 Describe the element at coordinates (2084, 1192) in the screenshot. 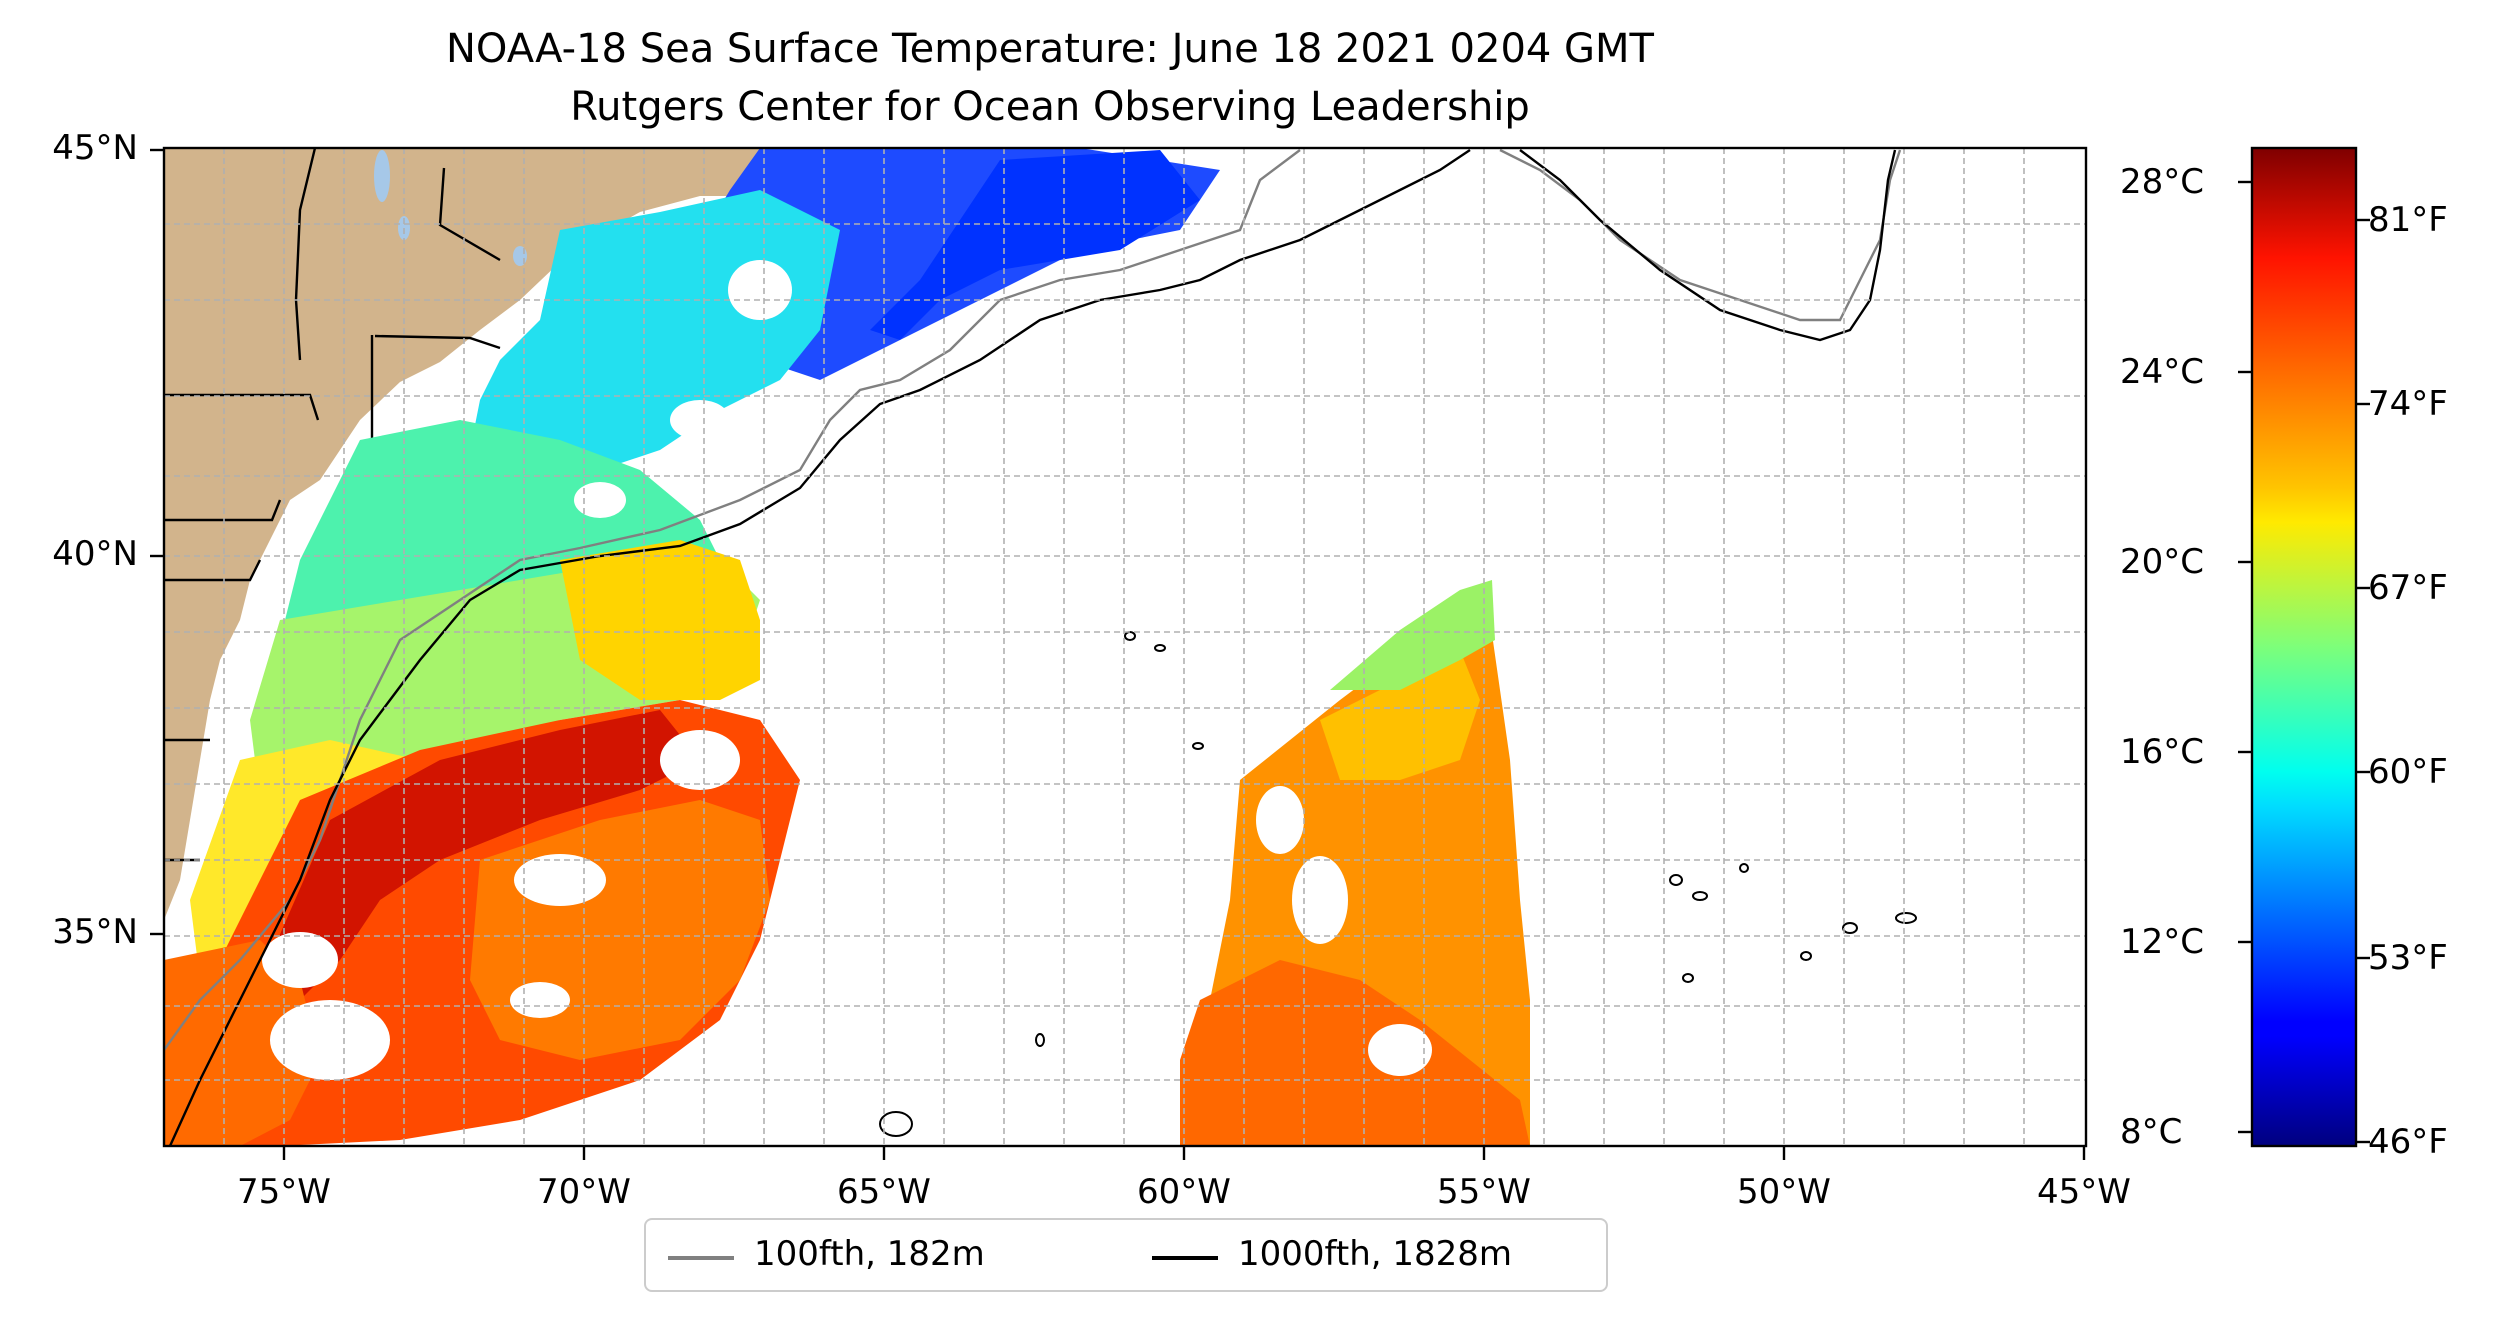

I see `x-tick-label: 45°W` at that location.